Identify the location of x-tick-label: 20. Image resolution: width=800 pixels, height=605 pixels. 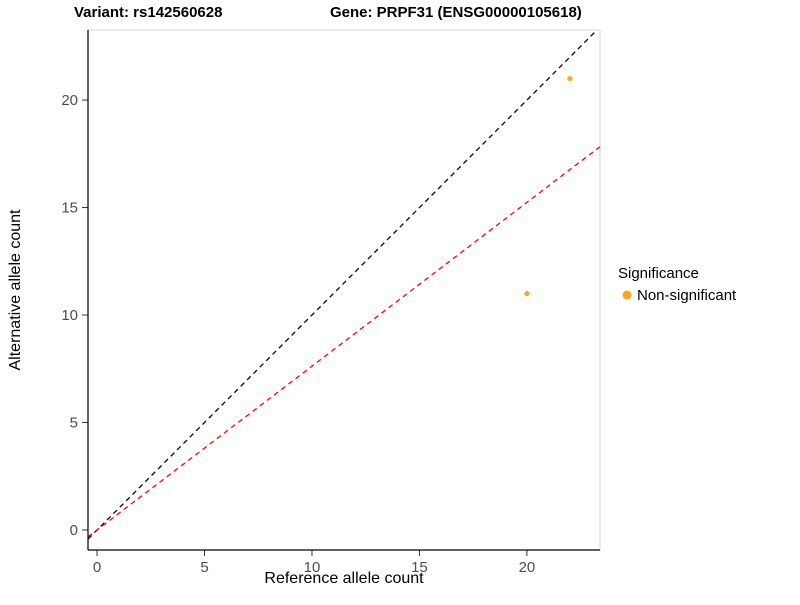
(527, 567).